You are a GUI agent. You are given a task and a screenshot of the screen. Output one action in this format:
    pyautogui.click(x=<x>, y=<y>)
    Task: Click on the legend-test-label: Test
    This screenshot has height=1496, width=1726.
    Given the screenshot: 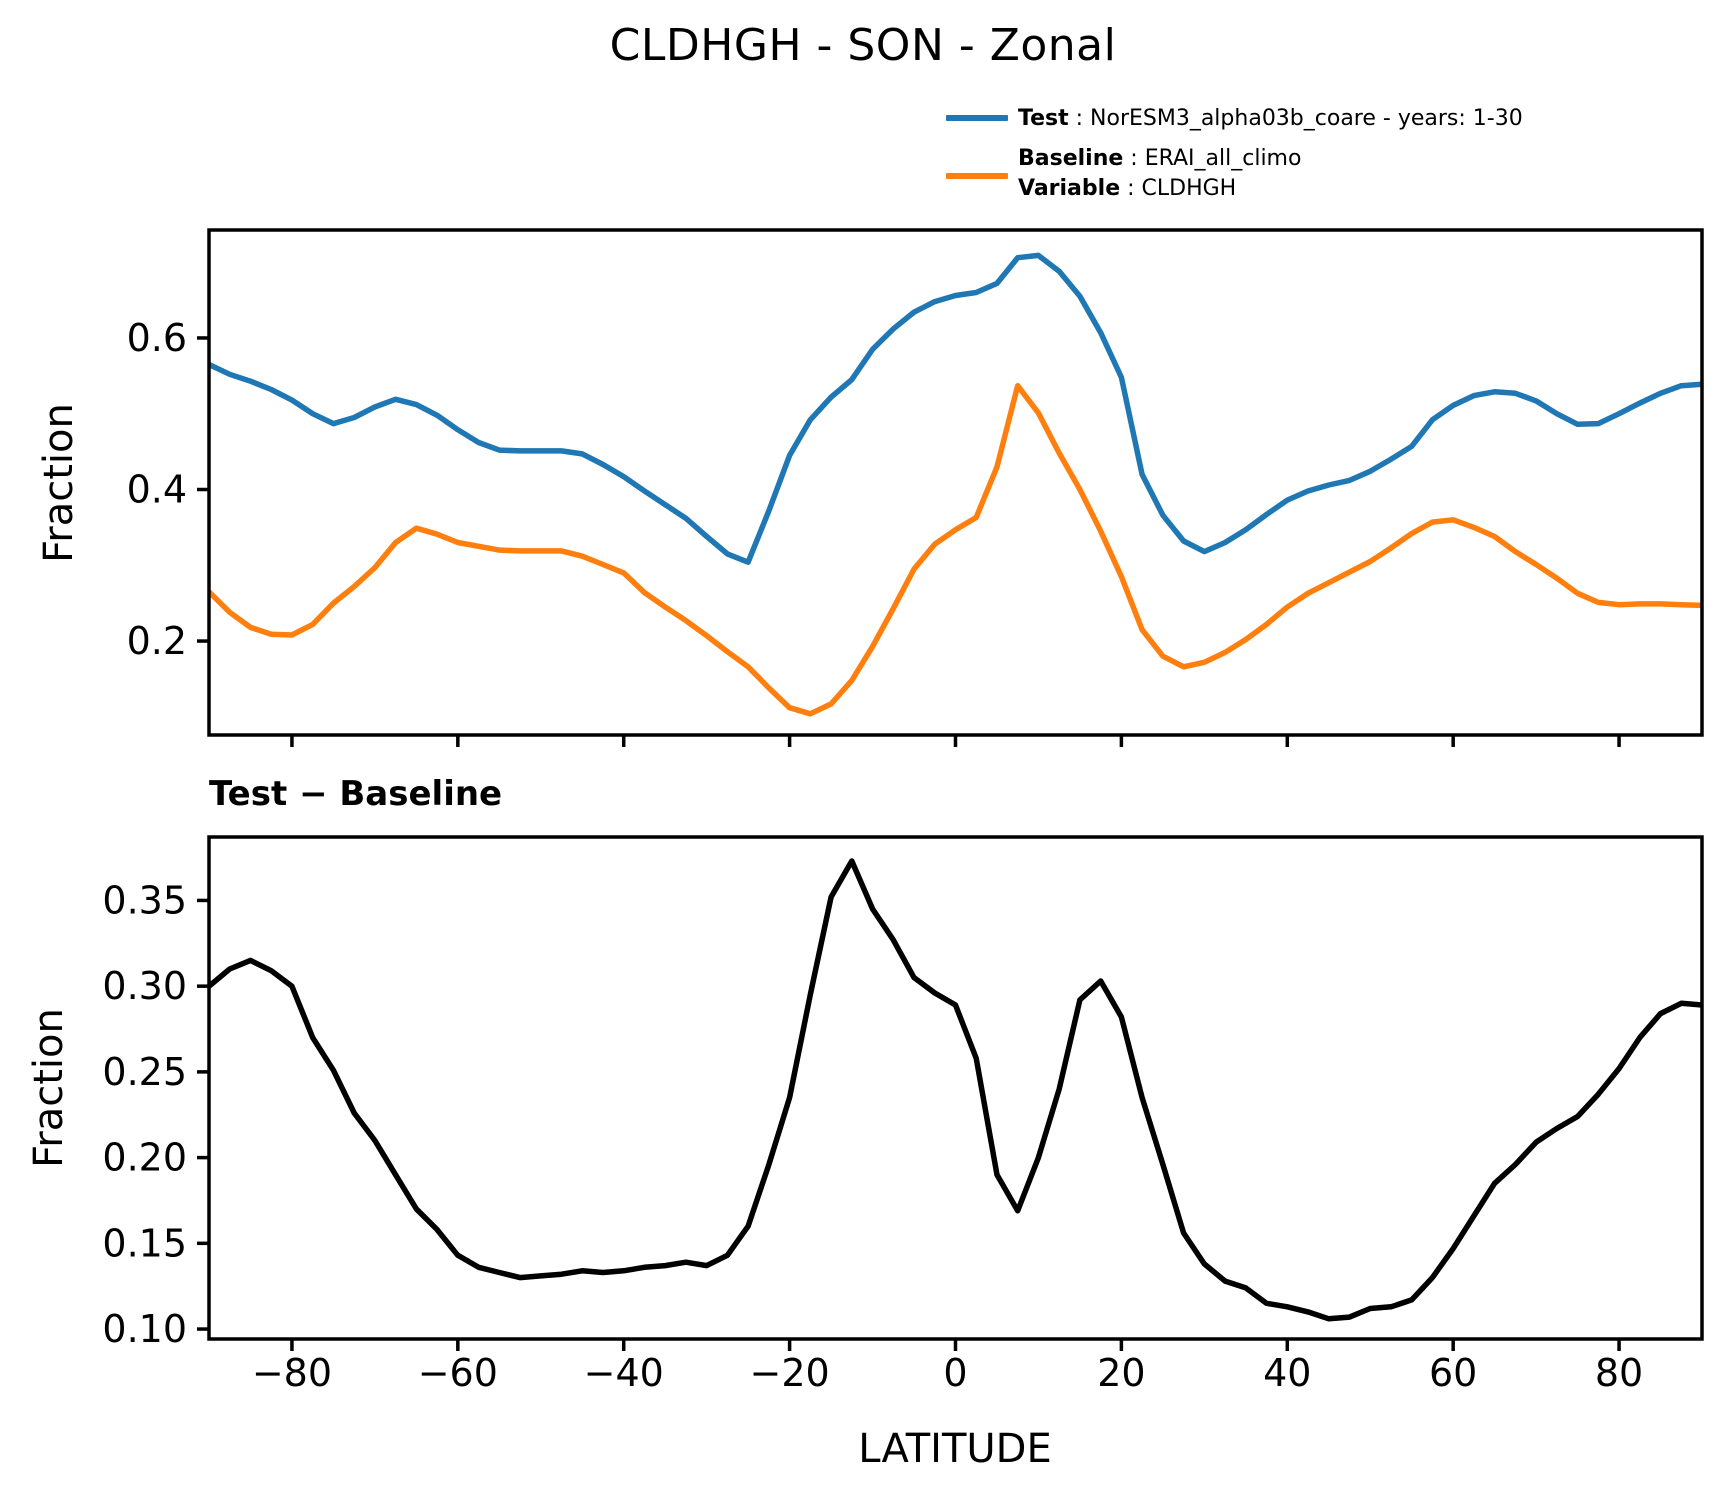 What is the action you would take?
    pyautogui.click(x=1043, y=118)
    